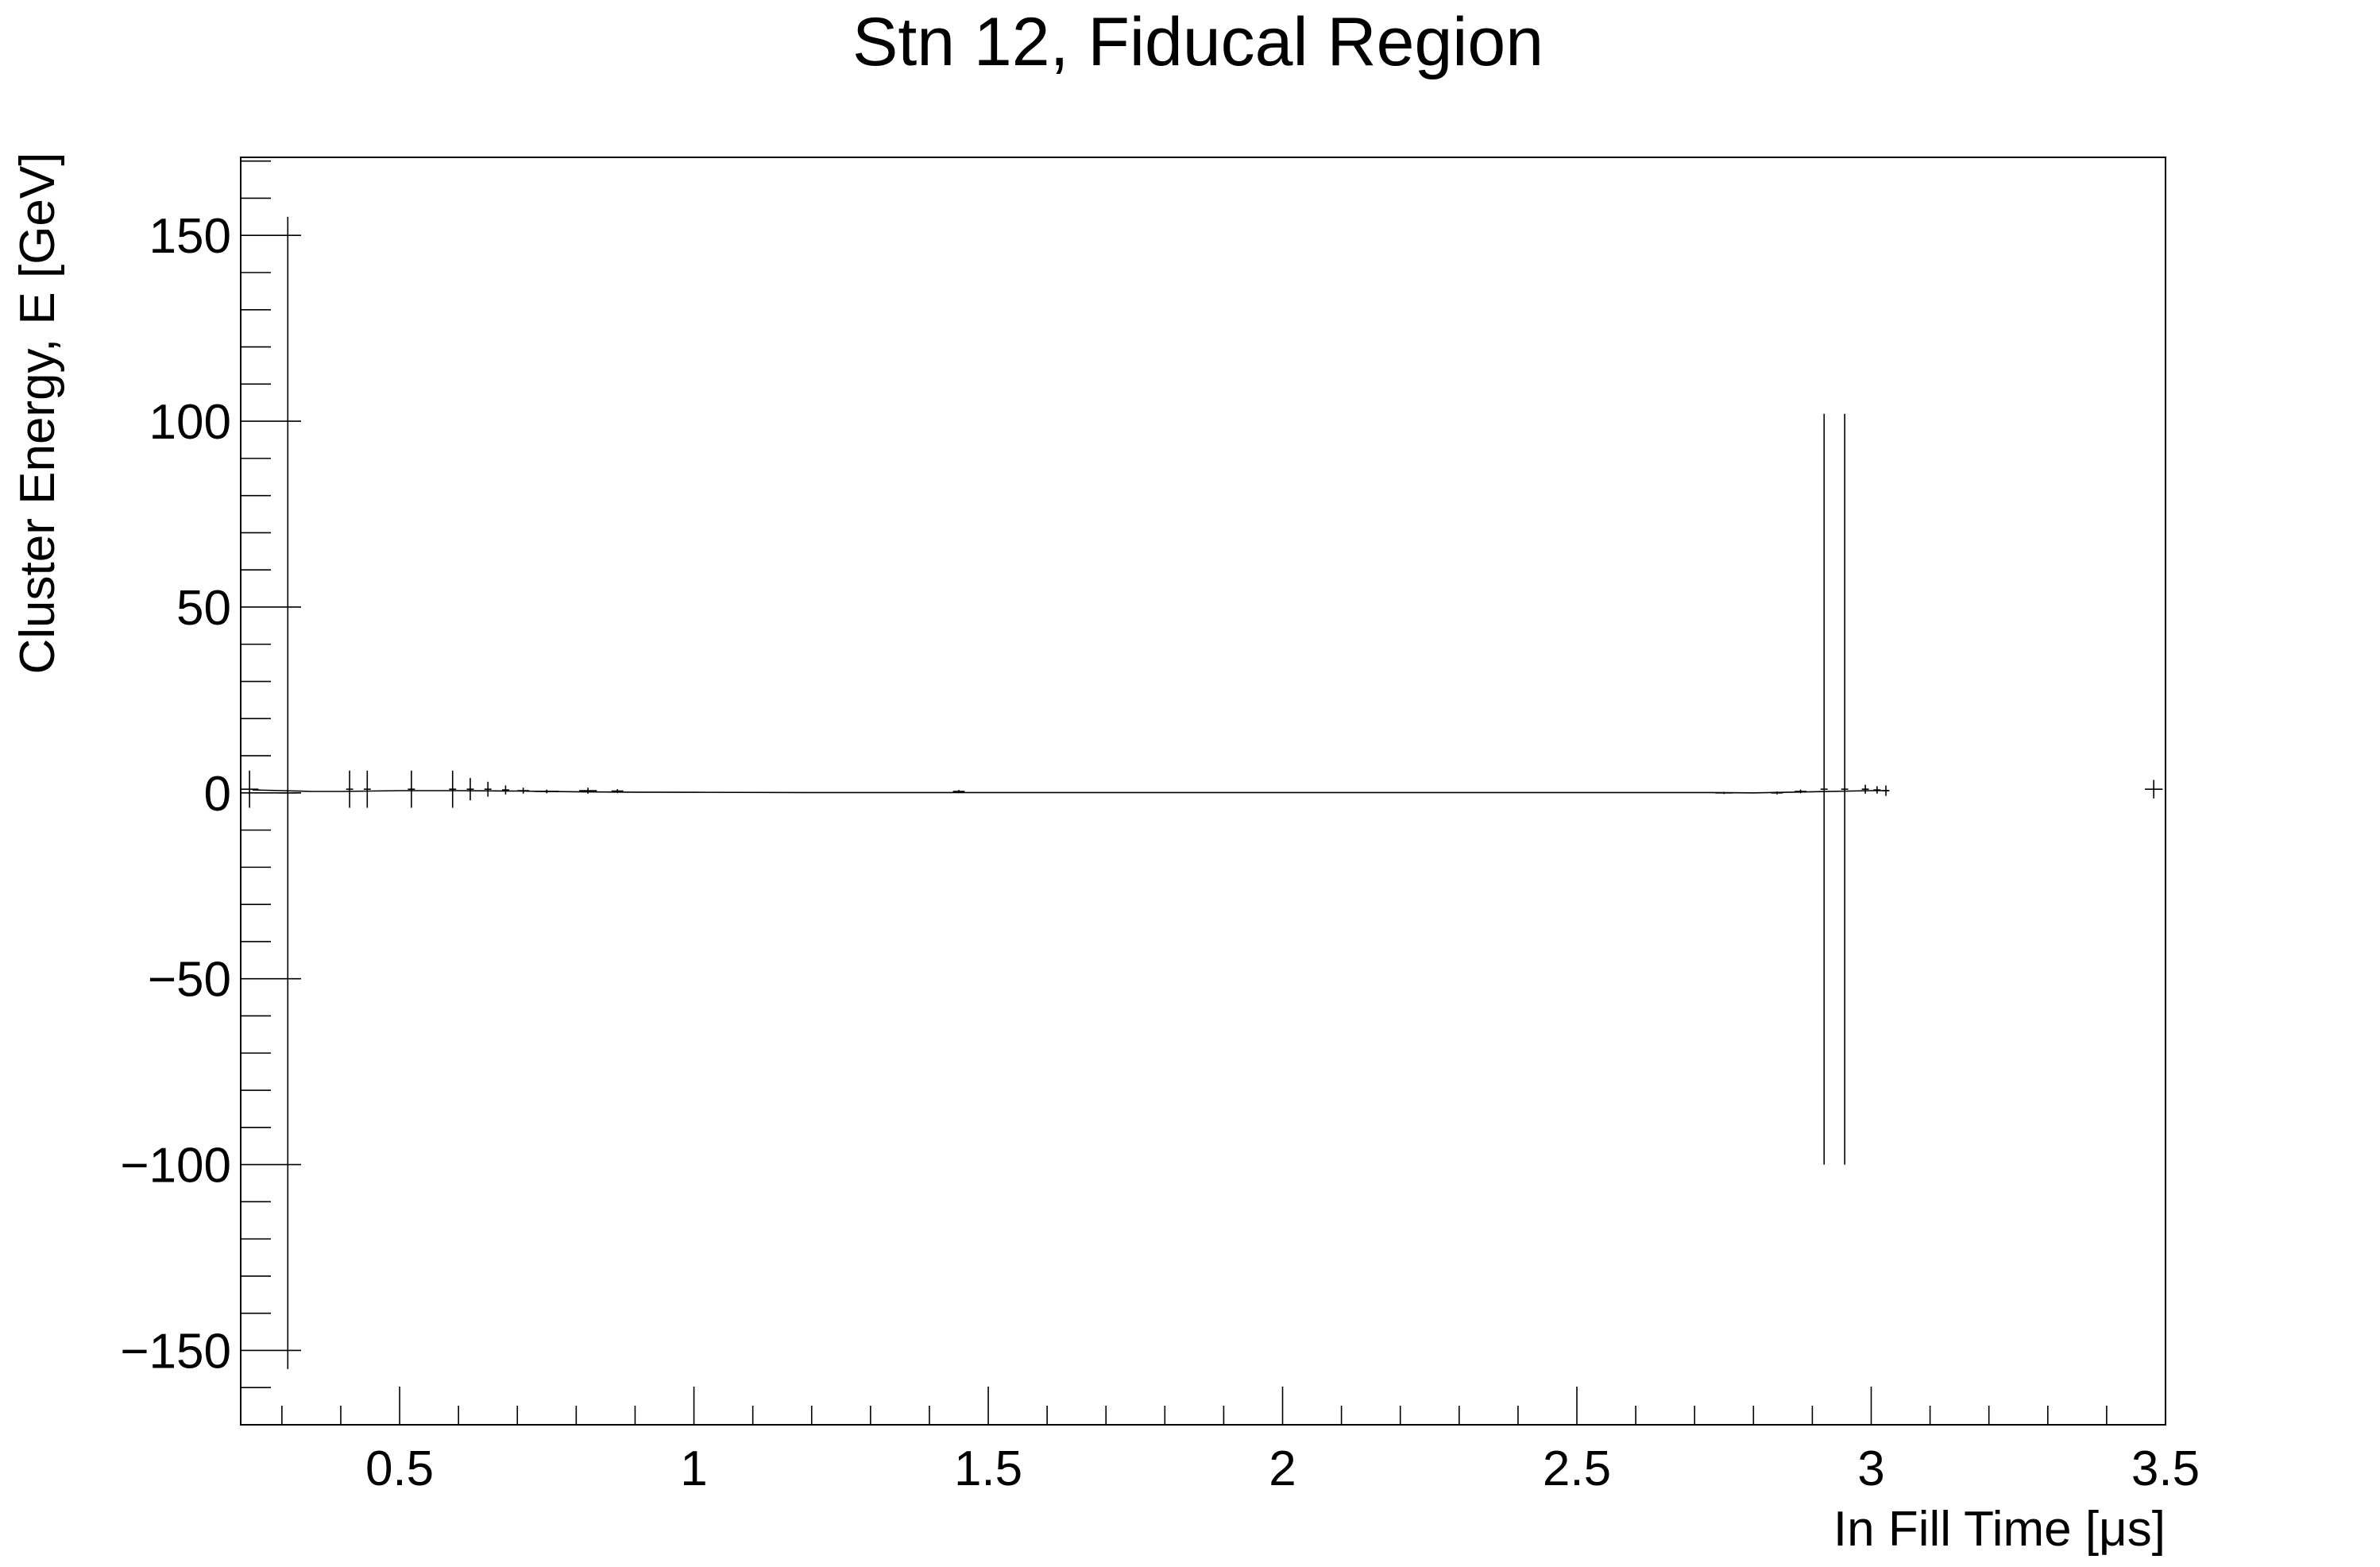  Describe the element at coordinates (203, 608) in the screenshot. I see `y-tick-label: 50` at that location.